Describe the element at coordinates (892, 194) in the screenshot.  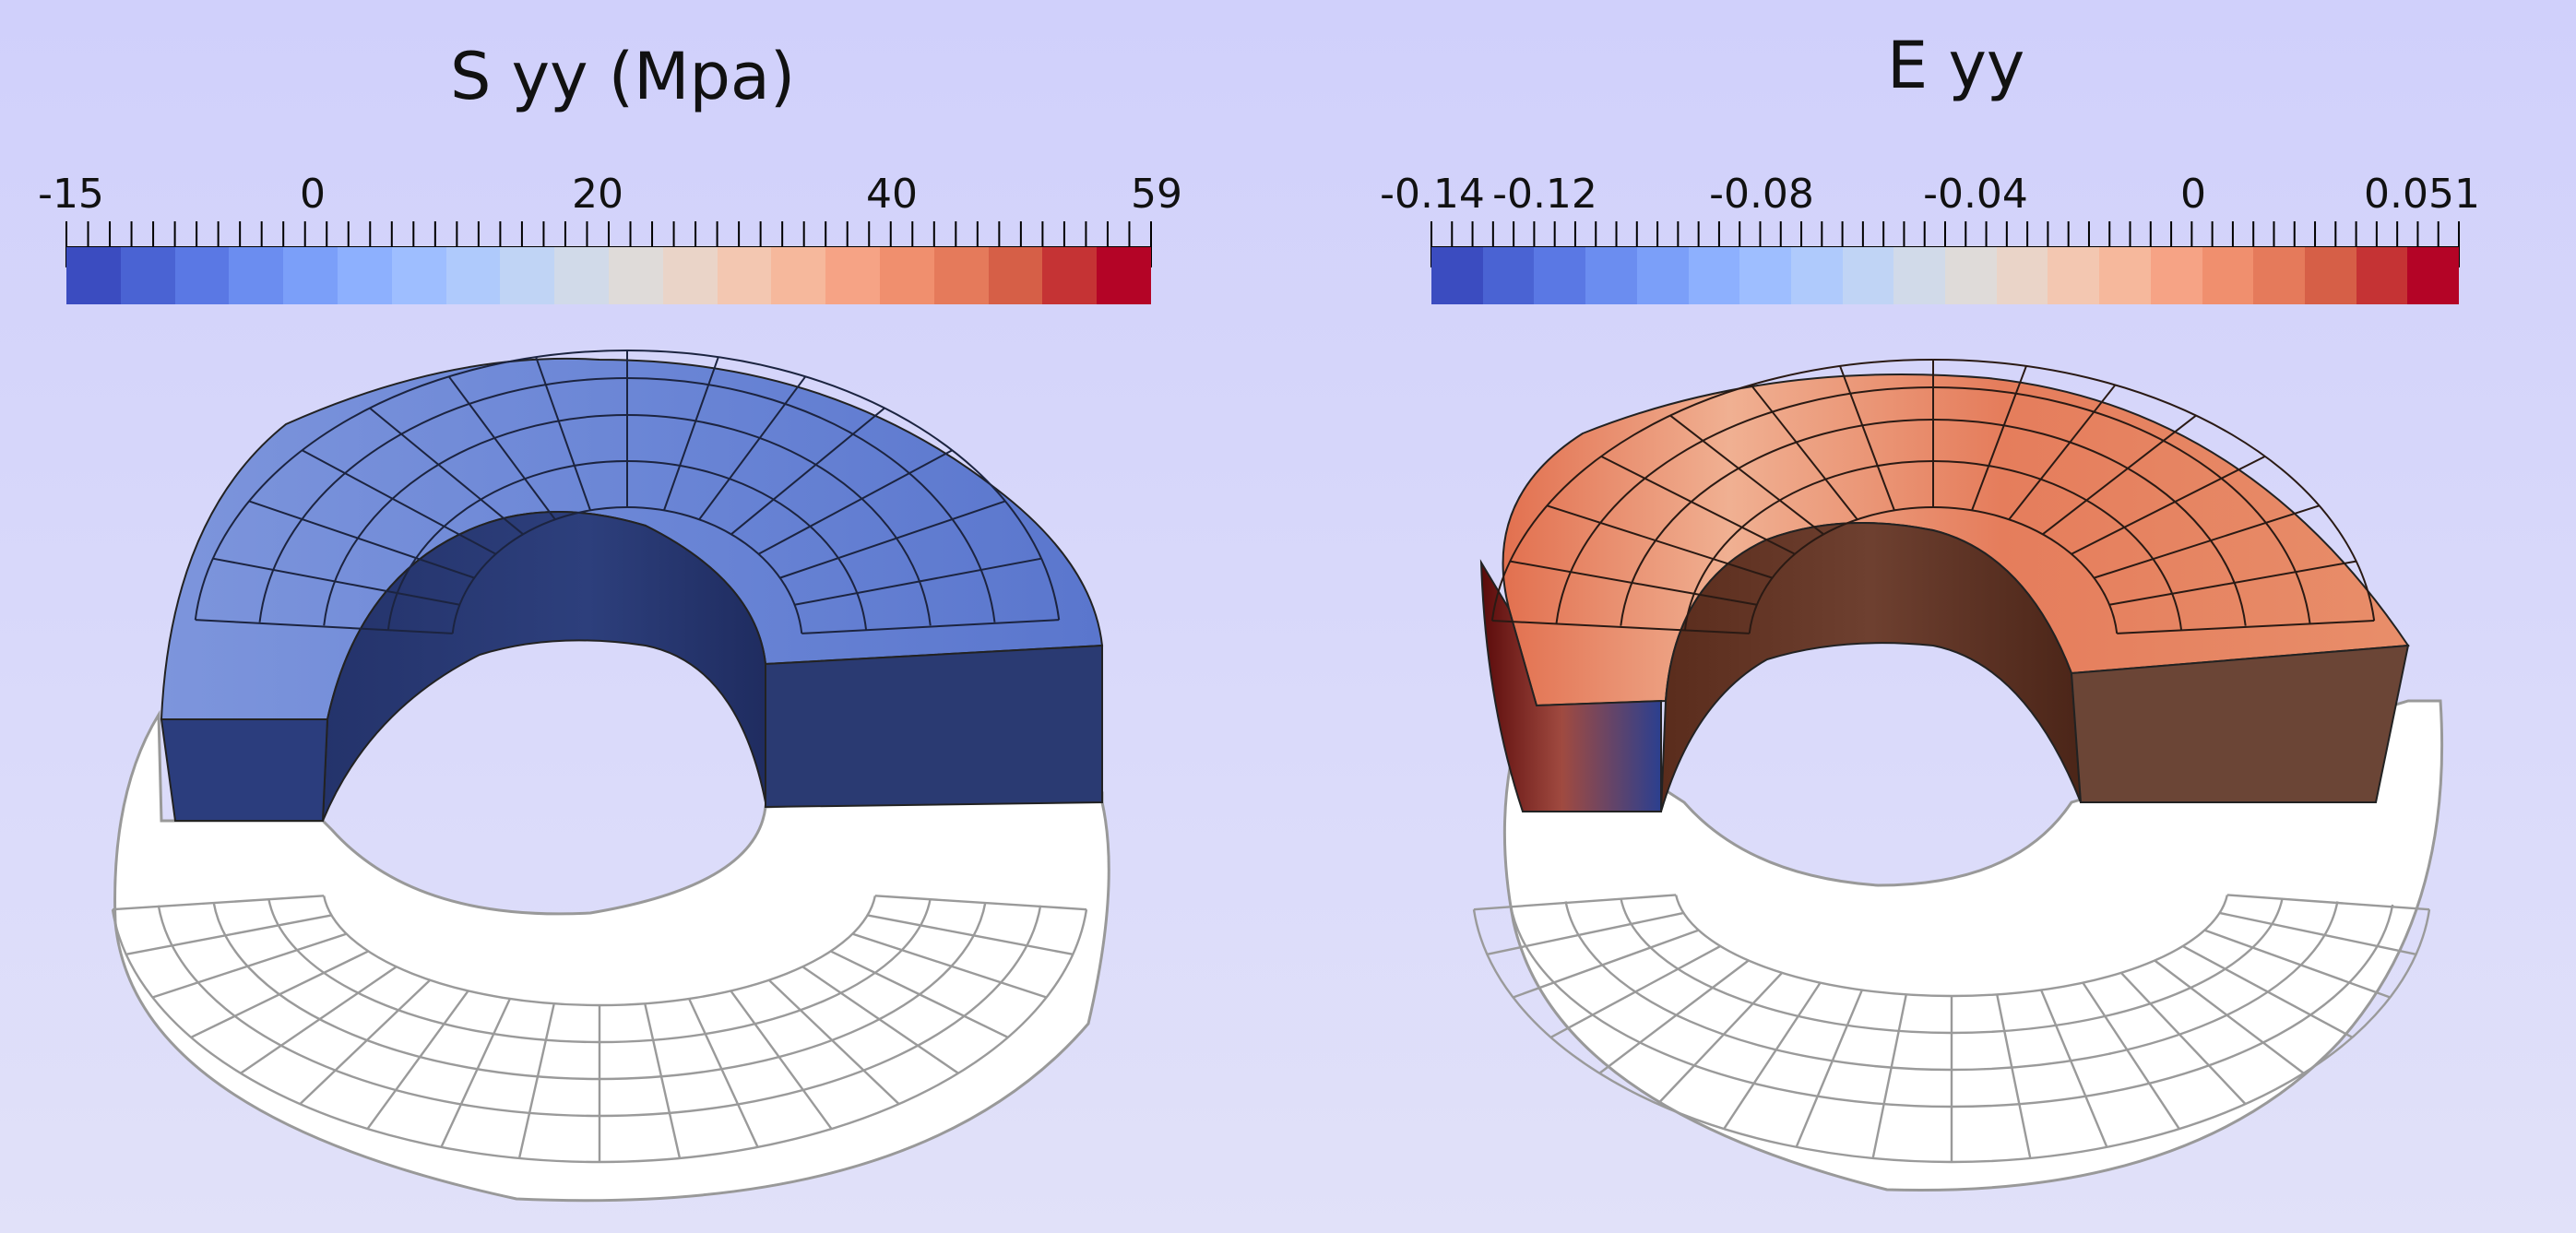
I see `stress-tick-label: 40` at that location.